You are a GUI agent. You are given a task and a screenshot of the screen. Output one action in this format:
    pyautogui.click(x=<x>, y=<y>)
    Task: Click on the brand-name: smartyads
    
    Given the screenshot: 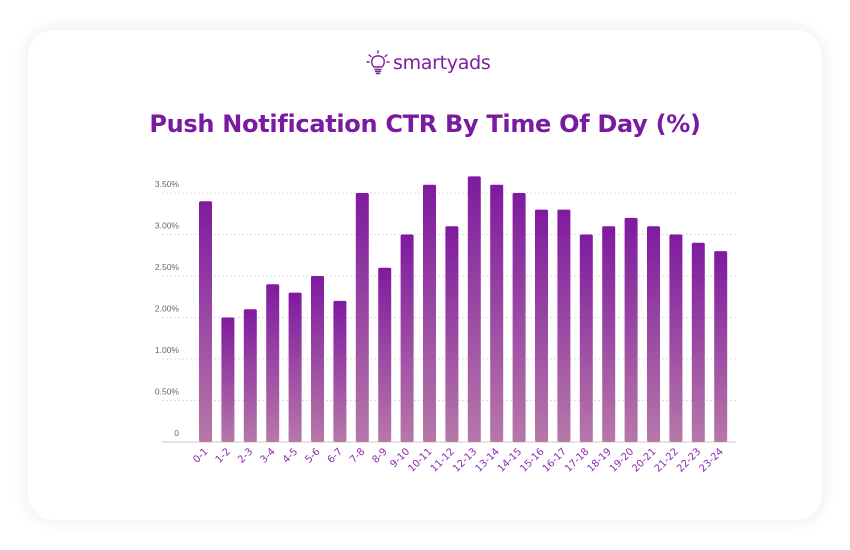 What is the action you would take?
    pyautogui.click(x=442, y=63)
    